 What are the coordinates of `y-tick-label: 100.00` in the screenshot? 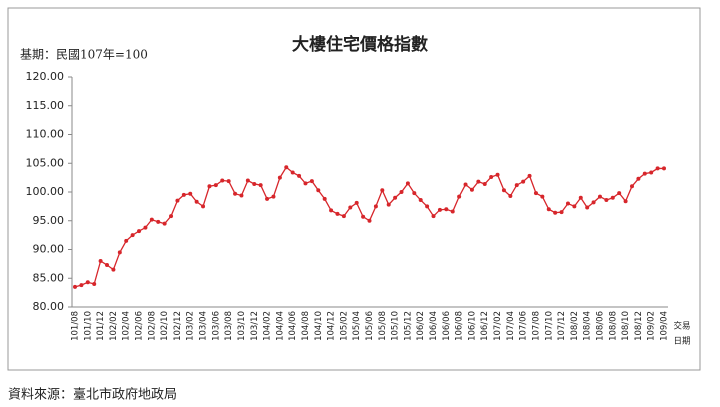 It's located at (45, 191).